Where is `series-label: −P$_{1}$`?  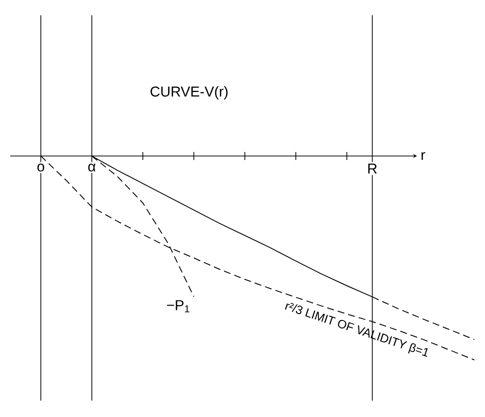
series-label: −P$_{1}$ is located at coordinates (178, 306).